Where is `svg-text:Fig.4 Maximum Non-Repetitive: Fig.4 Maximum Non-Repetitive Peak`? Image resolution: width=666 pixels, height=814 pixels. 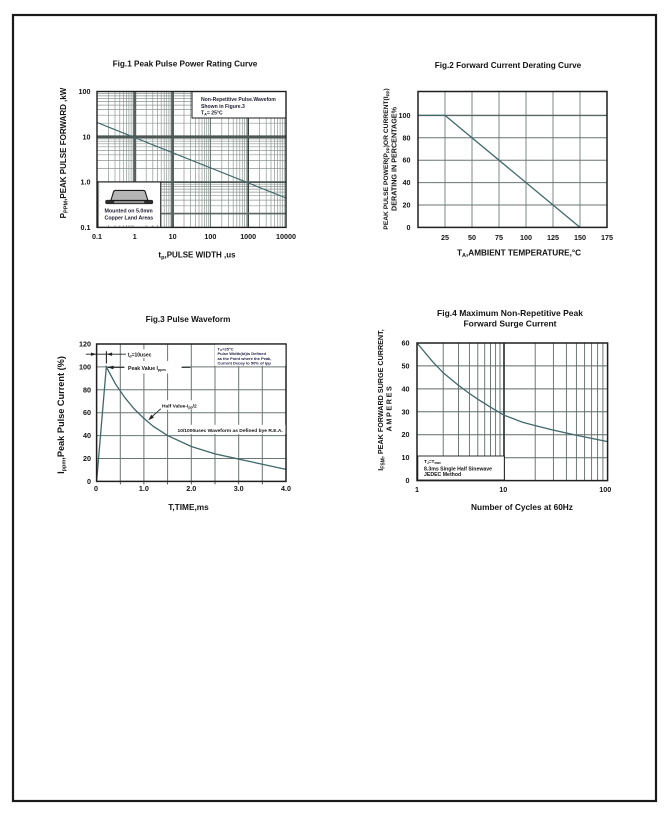
svg-text:Fig.4 Maximum Non-Repetitive: Fig.4 Maximum Non-Repetitive Peak is located at coordinates (510, 313).